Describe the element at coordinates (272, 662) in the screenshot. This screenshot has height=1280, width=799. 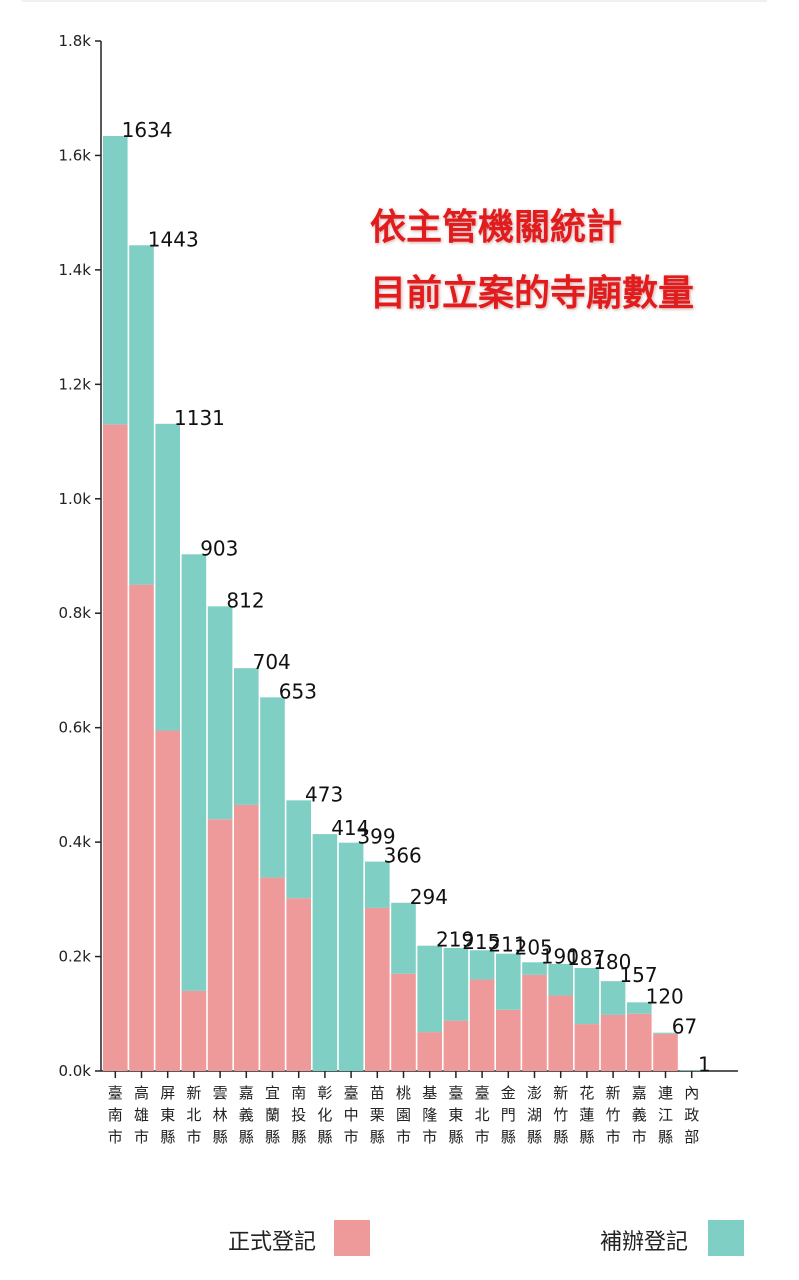
I see `bar-total-label: 704` at that location.